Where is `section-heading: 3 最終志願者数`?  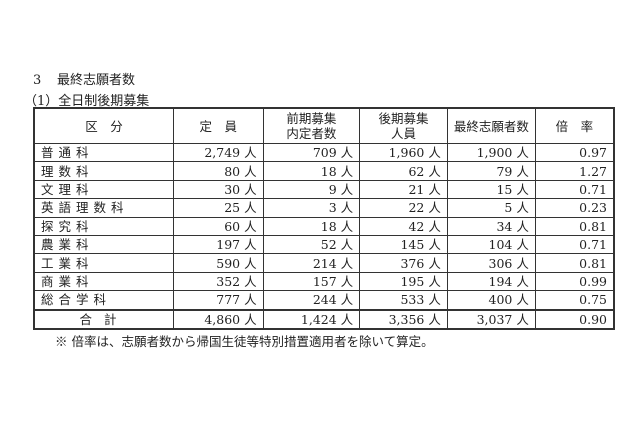
section-heading: 3 最終志願者数 is located at coordinates (84, 78).